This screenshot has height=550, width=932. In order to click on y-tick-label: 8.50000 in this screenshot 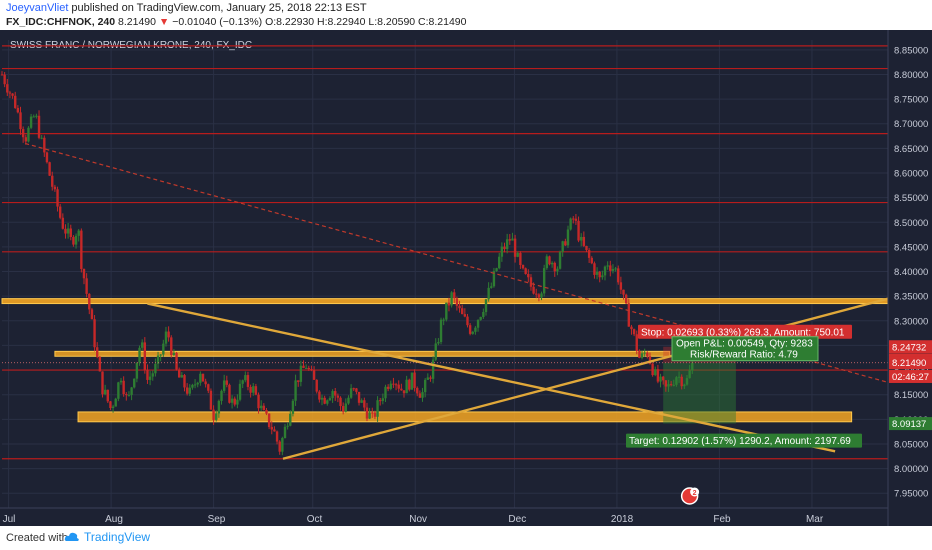, I will do `click(911, 223)`.